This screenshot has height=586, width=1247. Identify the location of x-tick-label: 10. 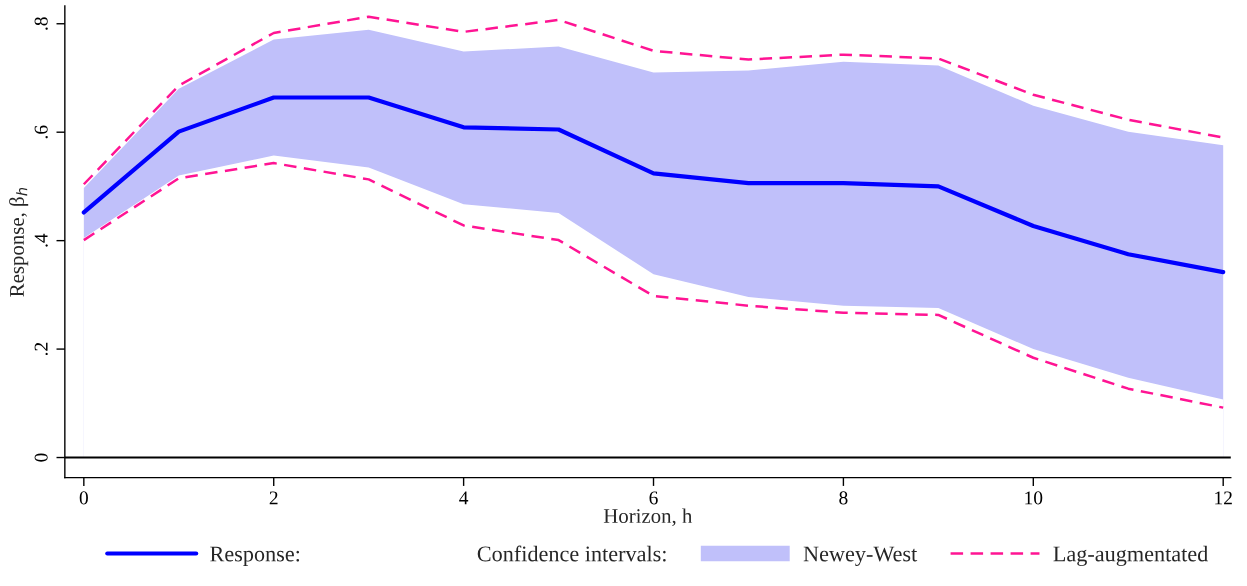
(1034, 498).